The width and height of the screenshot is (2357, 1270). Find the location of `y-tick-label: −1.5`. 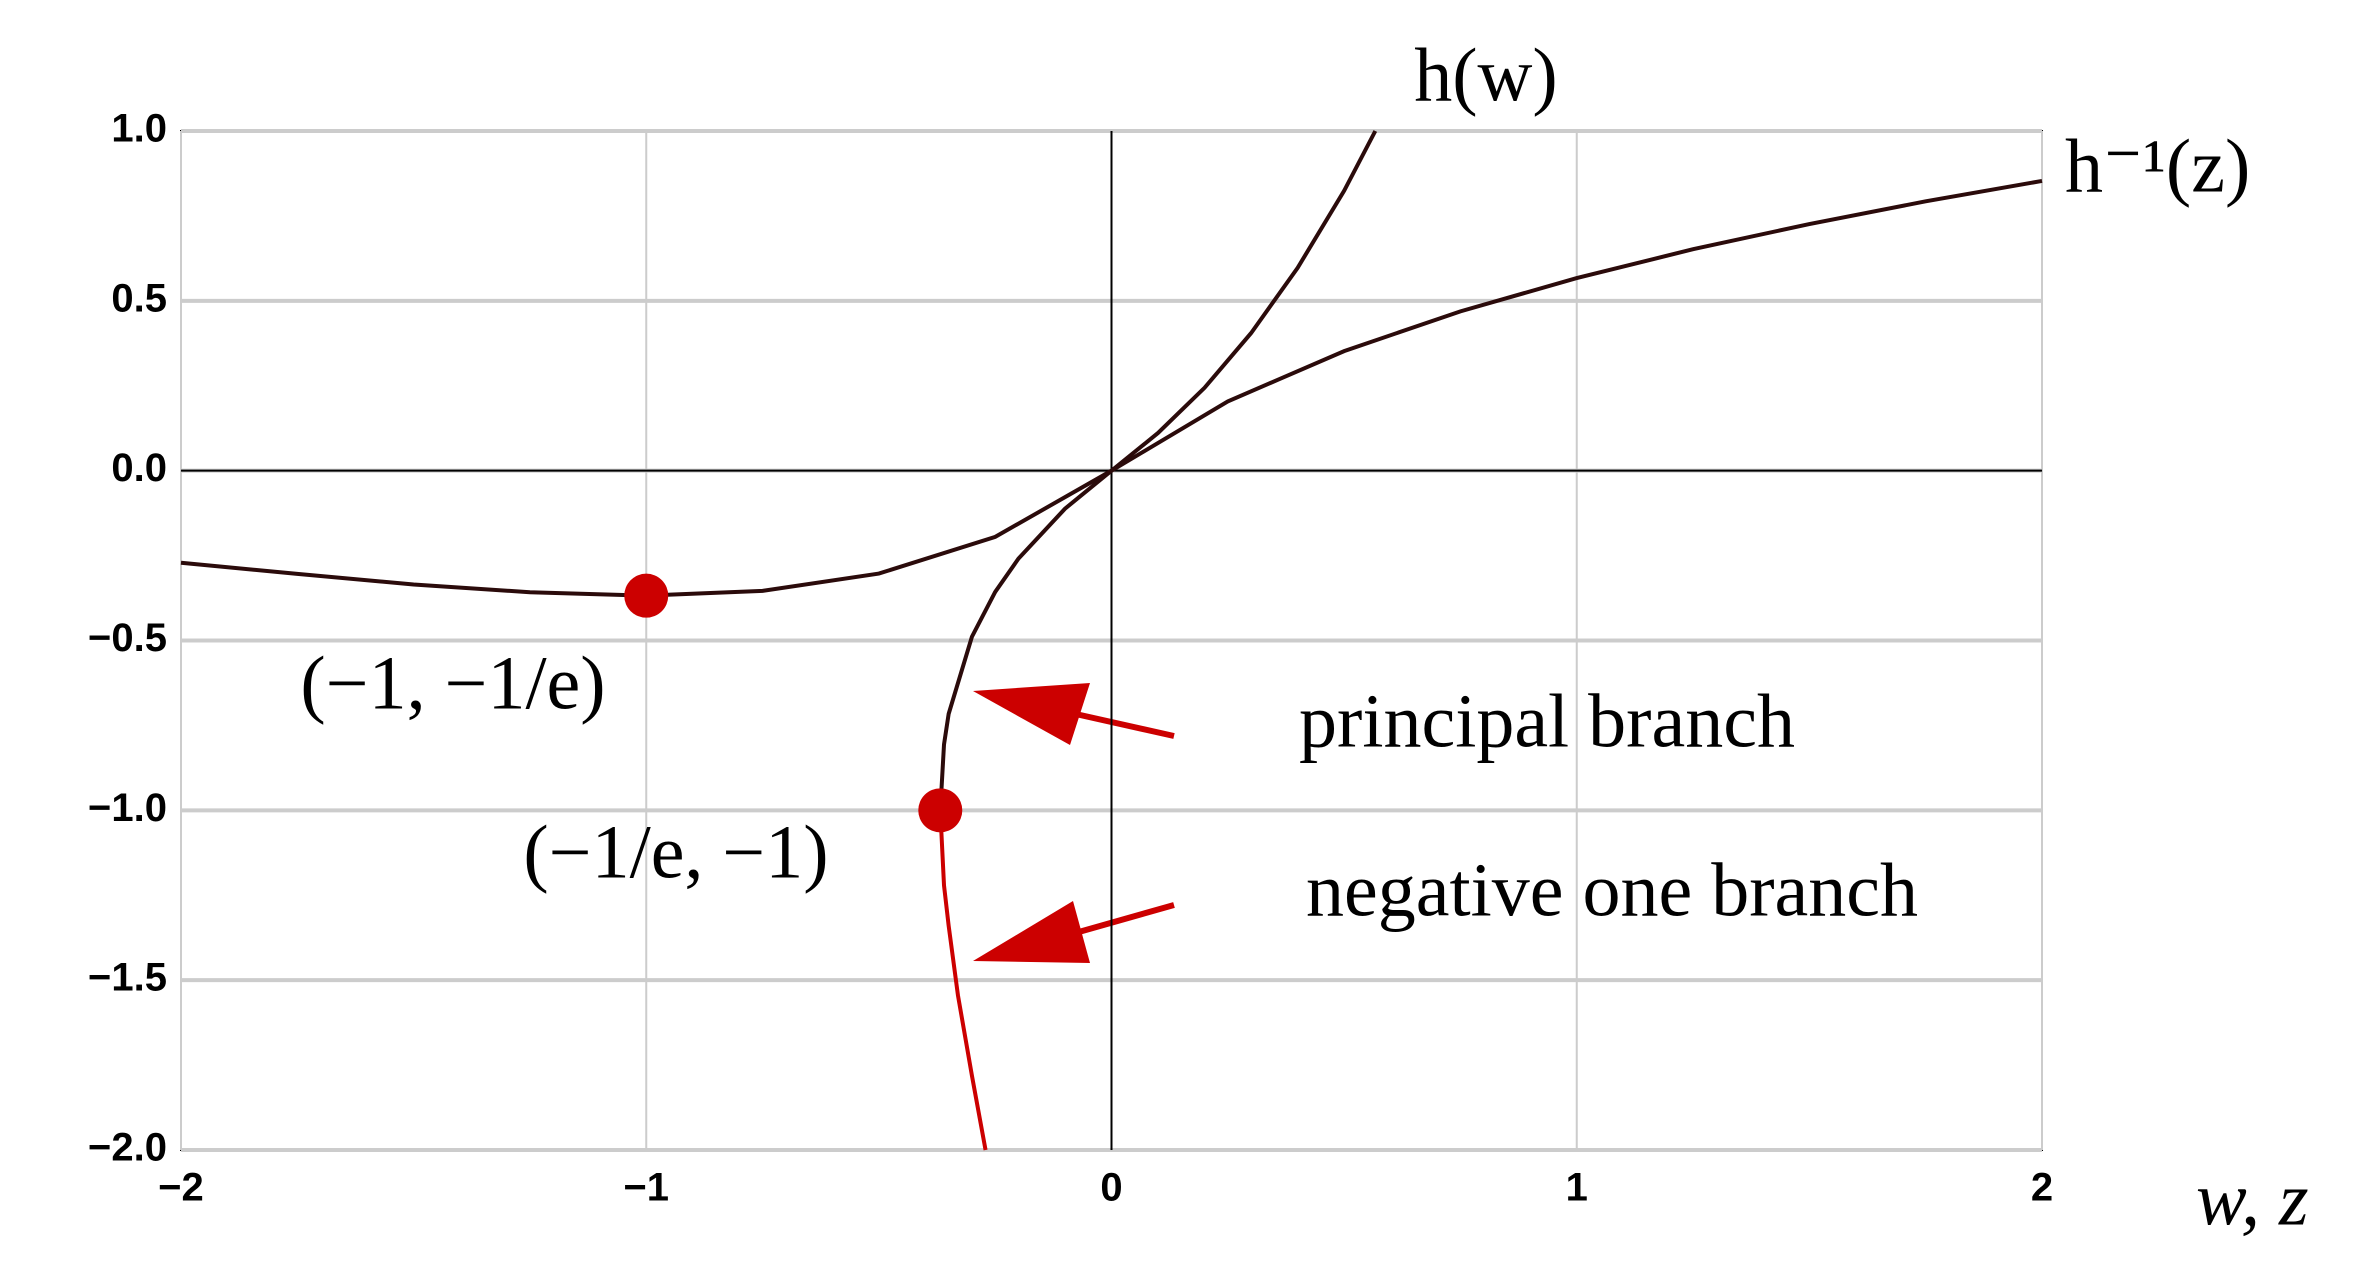

y-tick-label: −1.5 is located at coordinates (127, 978).